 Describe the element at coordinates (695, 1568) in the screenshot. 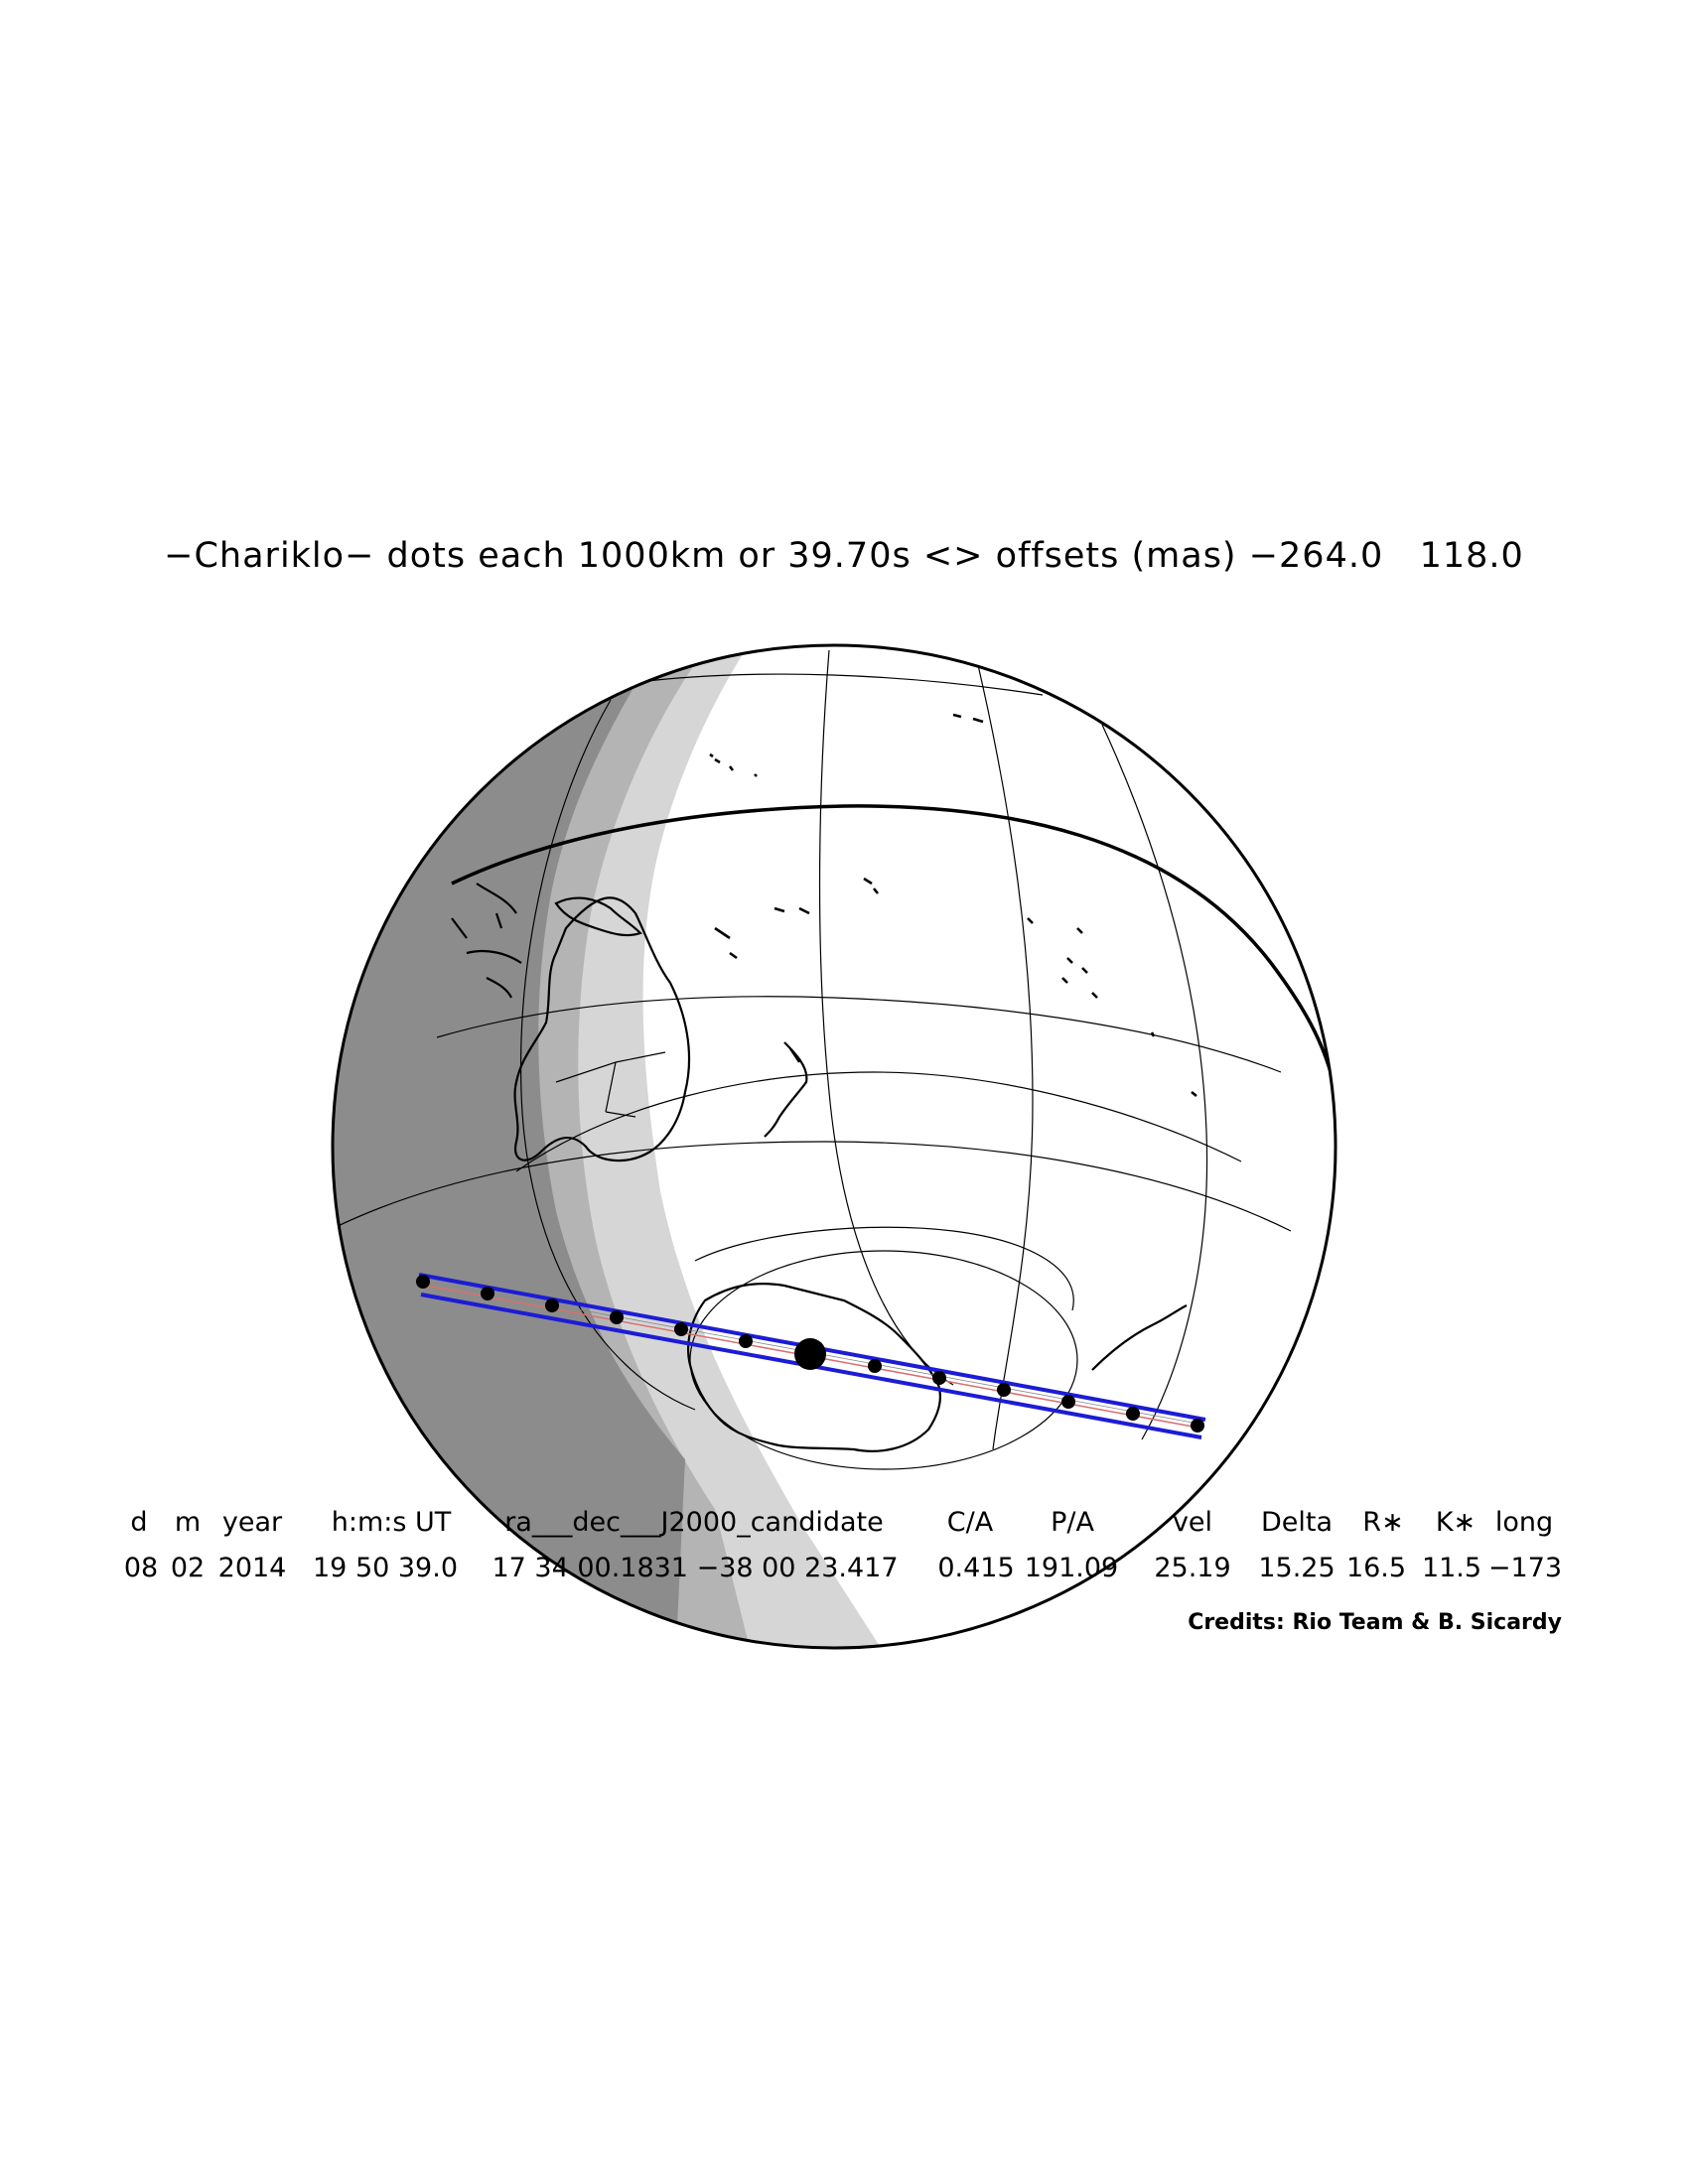

I see `value-radec: 17 34 00.1831 −38 00 23.417` at that location.